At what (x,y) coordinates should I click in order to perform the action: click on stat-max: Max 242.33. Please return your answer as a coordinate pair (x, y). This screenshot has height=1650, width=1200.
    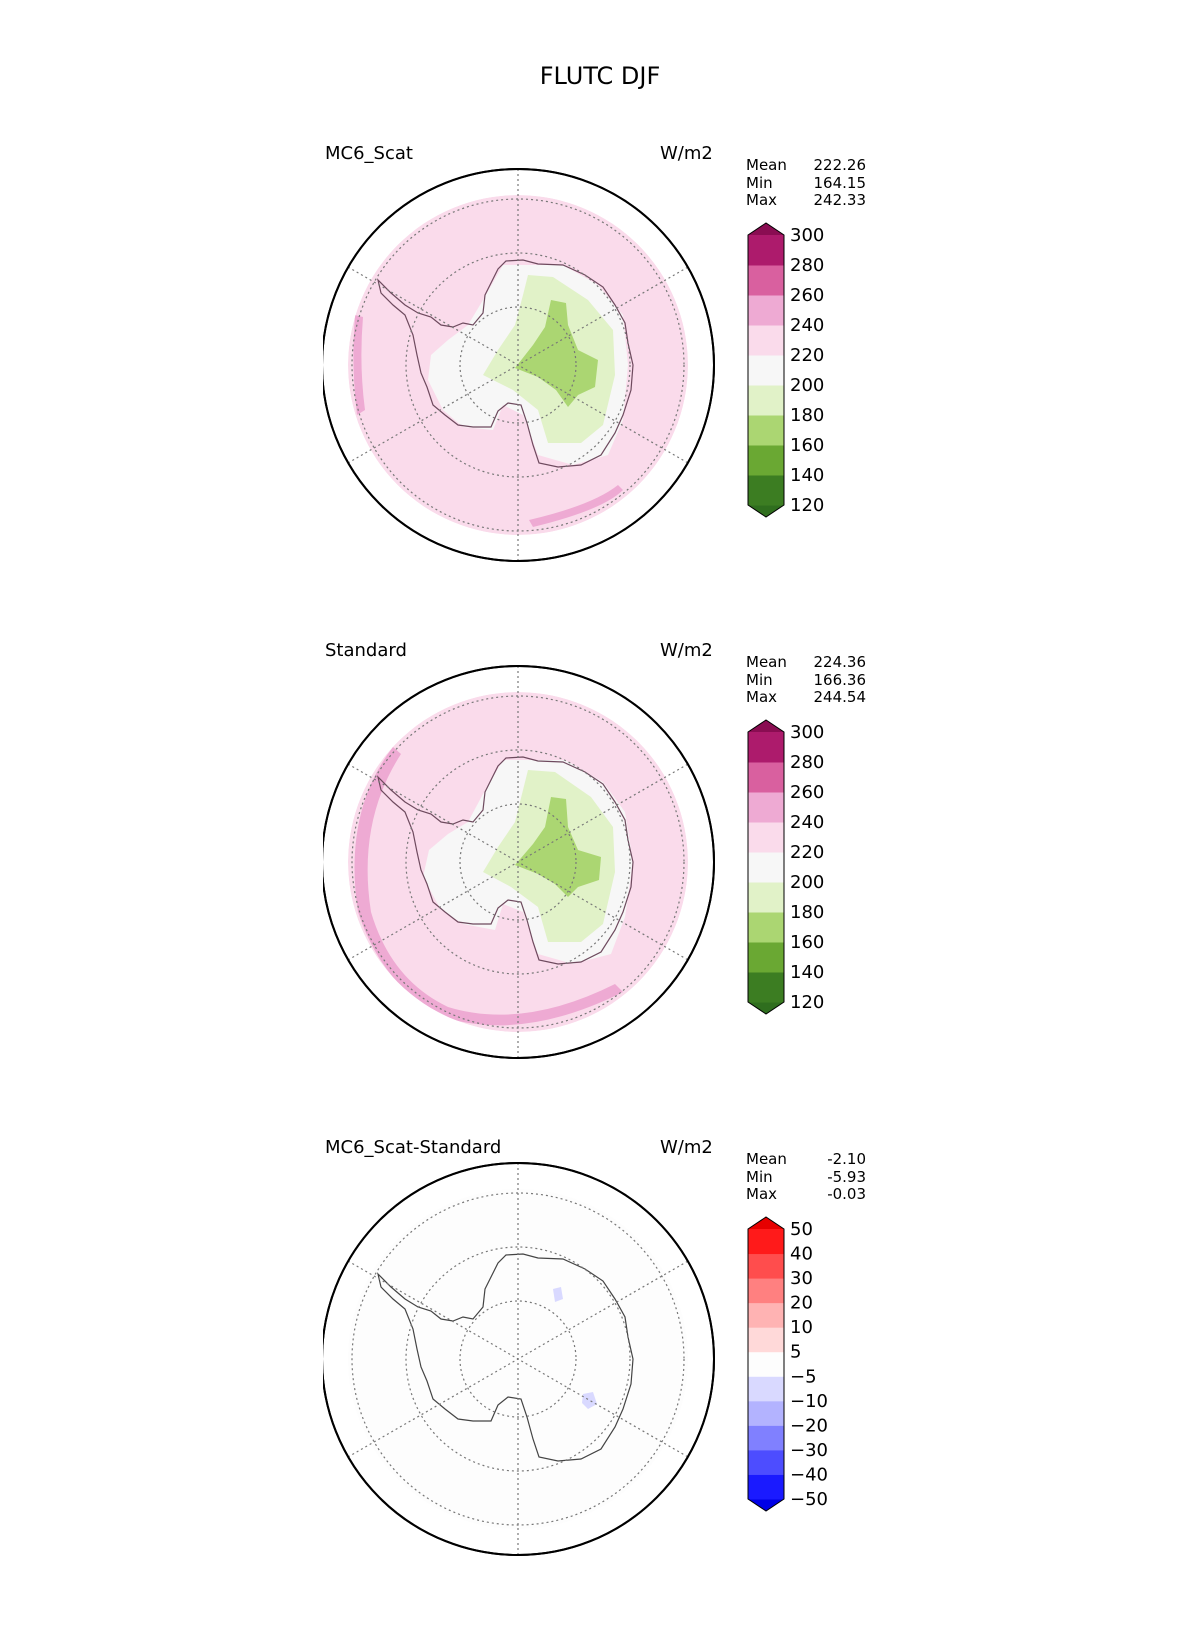
    Looking at the image, I should click on (806, 200).